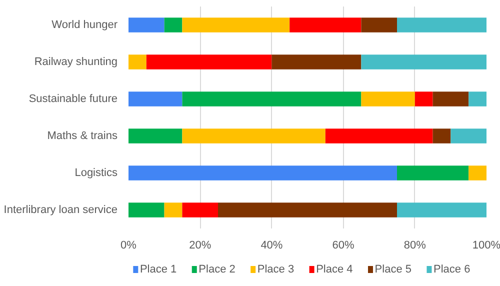 The image size is (500, 286). Describe the element at coordinates (200, 246) in the screenshot. I see `x-tick-label: 20%` at that location.